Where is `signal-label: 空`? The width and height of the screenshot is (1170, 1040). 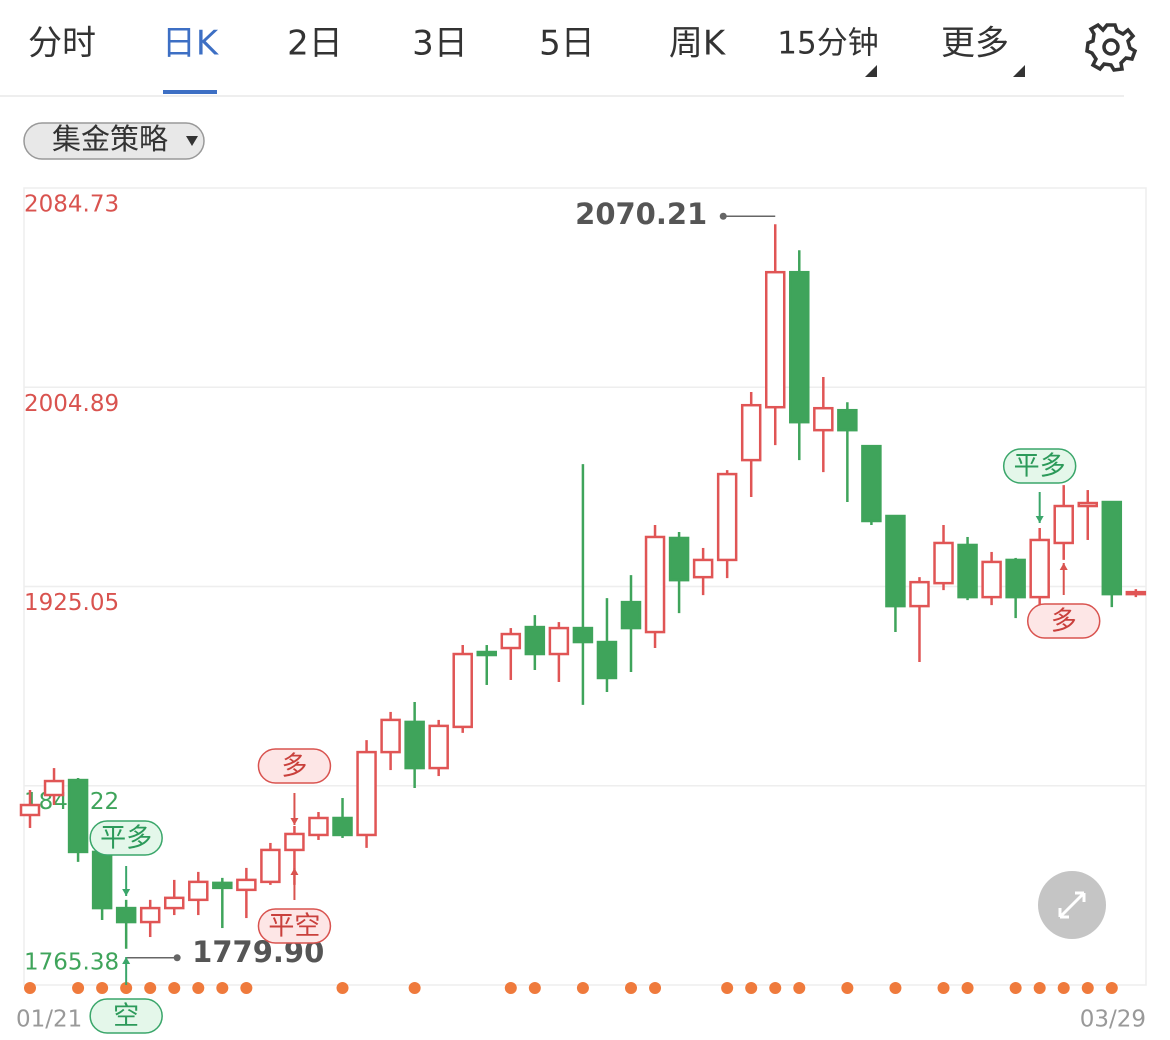
signal-label: 空 is located at coordinates (126, 1017).